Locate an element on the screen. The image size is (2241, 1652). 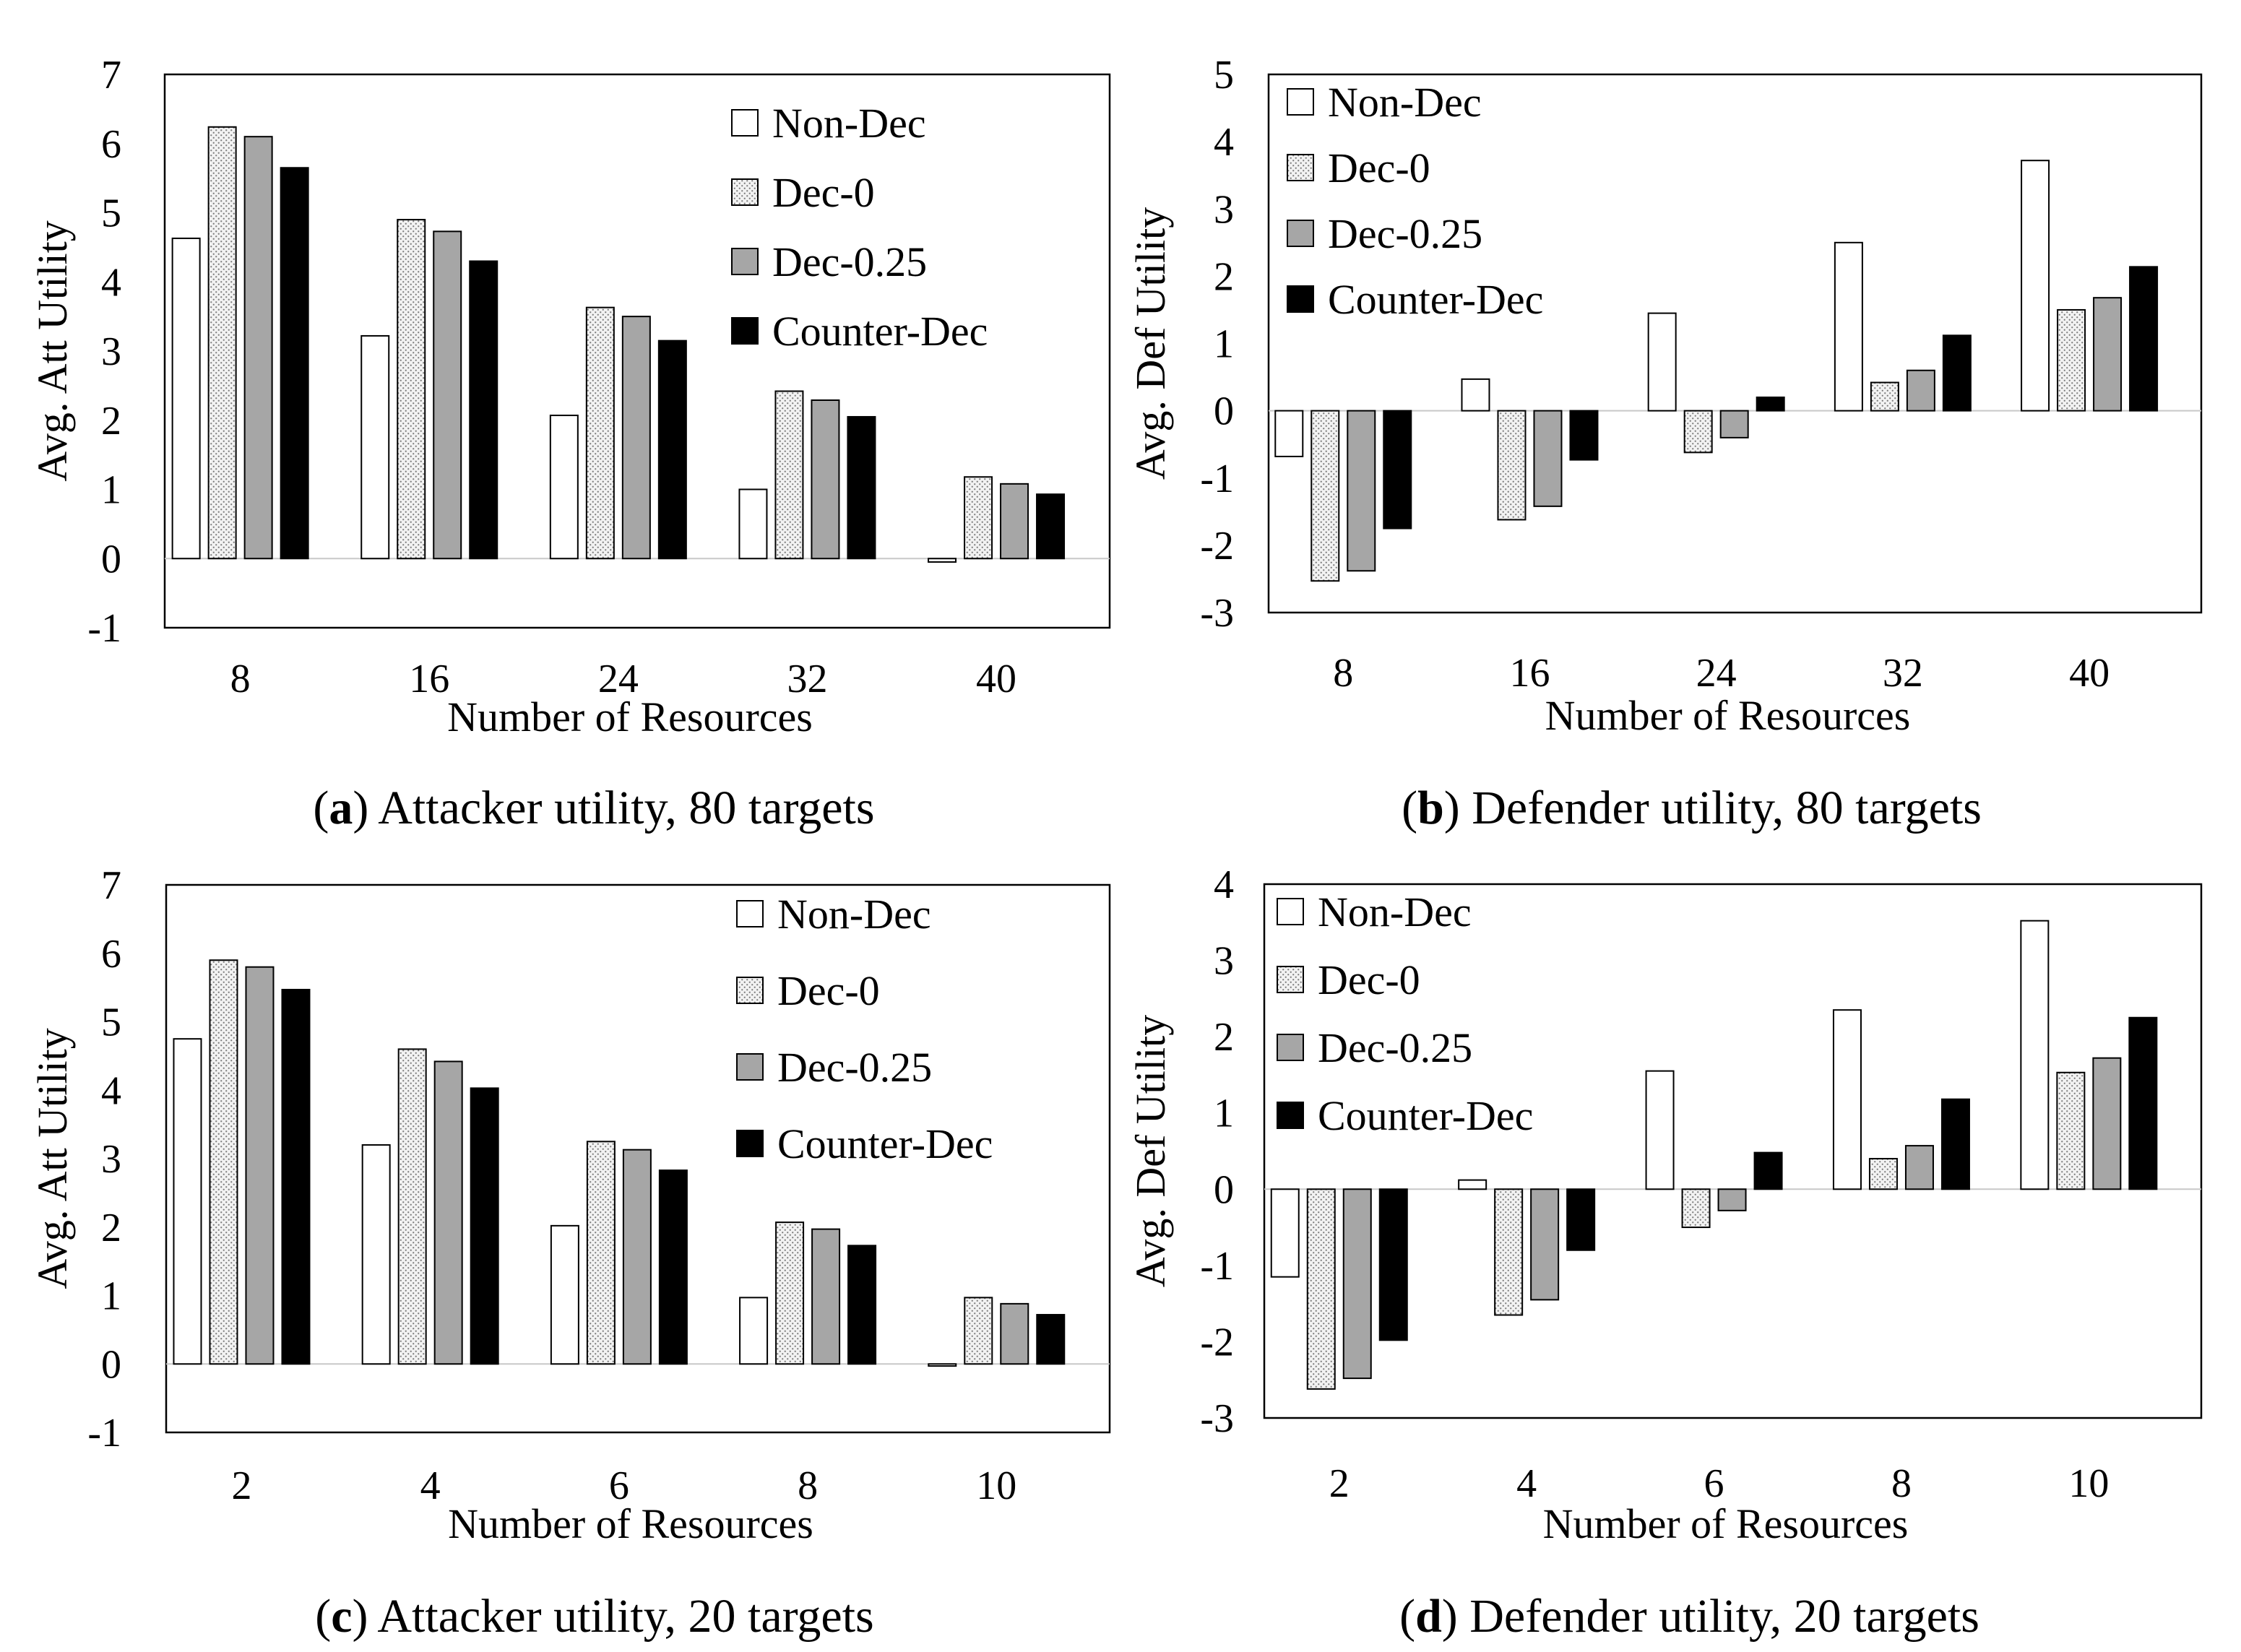
x-tick-label: 40 is located at coordinates (996, 679).